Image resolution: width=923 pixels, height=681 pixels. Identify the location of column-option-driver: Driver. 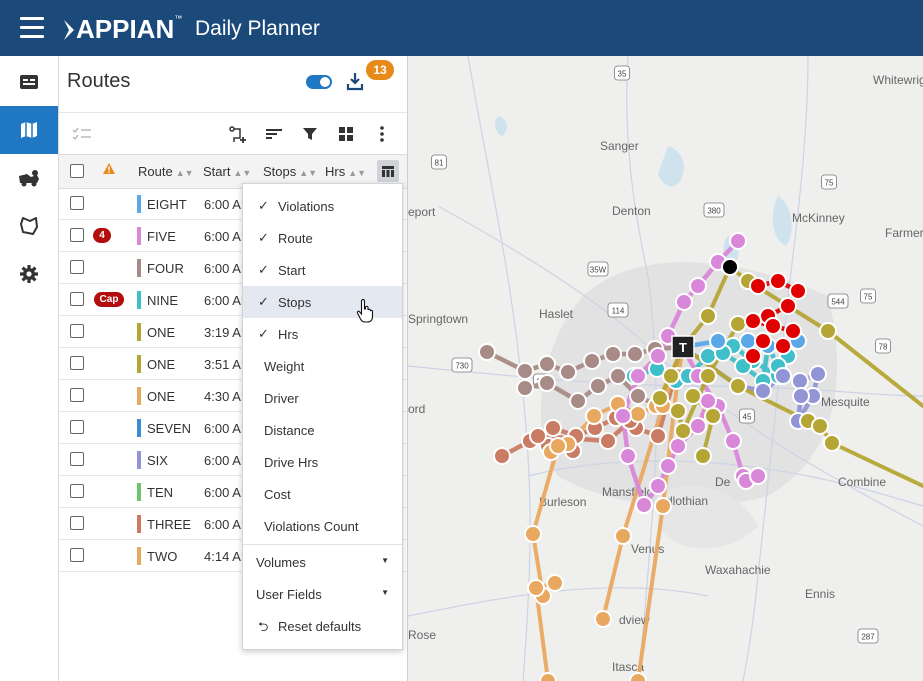
(322, 398).